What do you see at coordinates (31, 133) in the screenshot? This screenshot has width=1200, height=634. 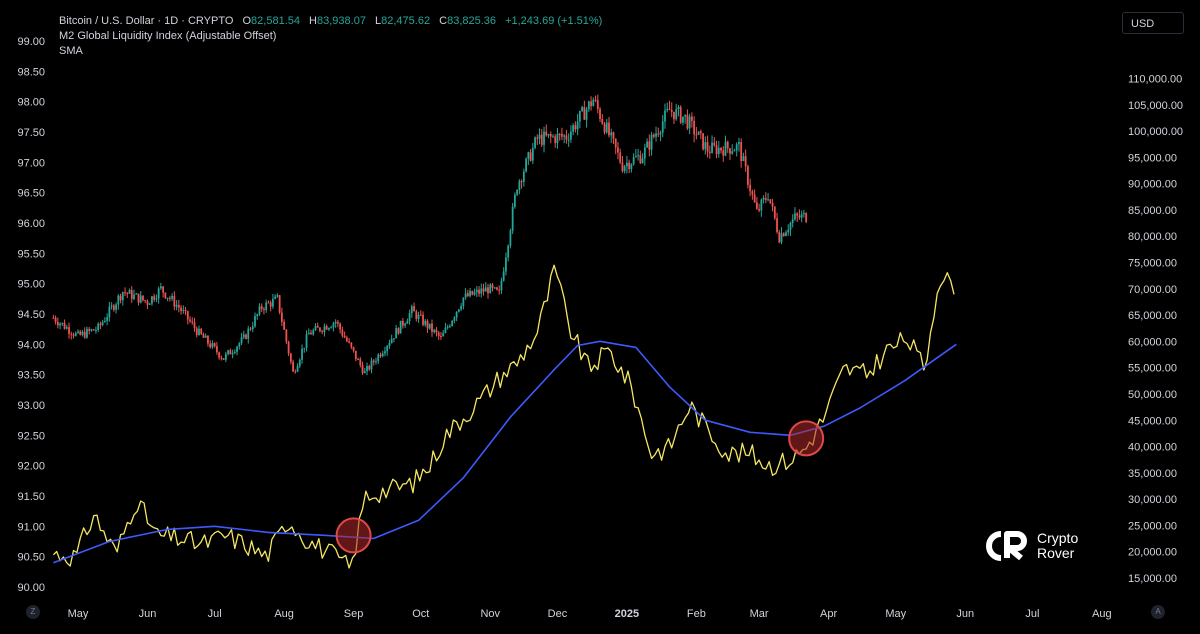 I see `left-tick-label: 97.50` at bounding box center [31, 133].